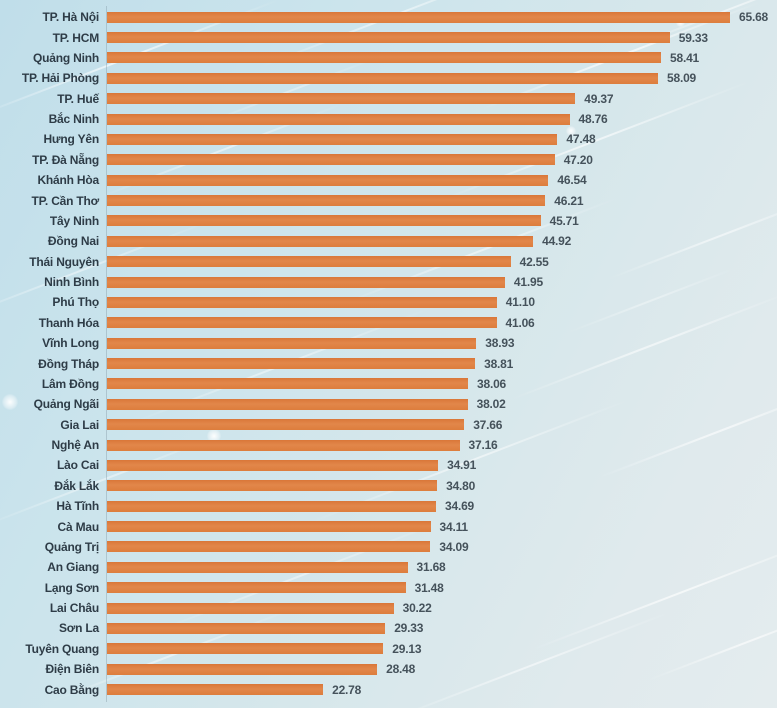 This screenshot has height=708, width=777. I want to click on value-label: 34.91, so click(462, 465).